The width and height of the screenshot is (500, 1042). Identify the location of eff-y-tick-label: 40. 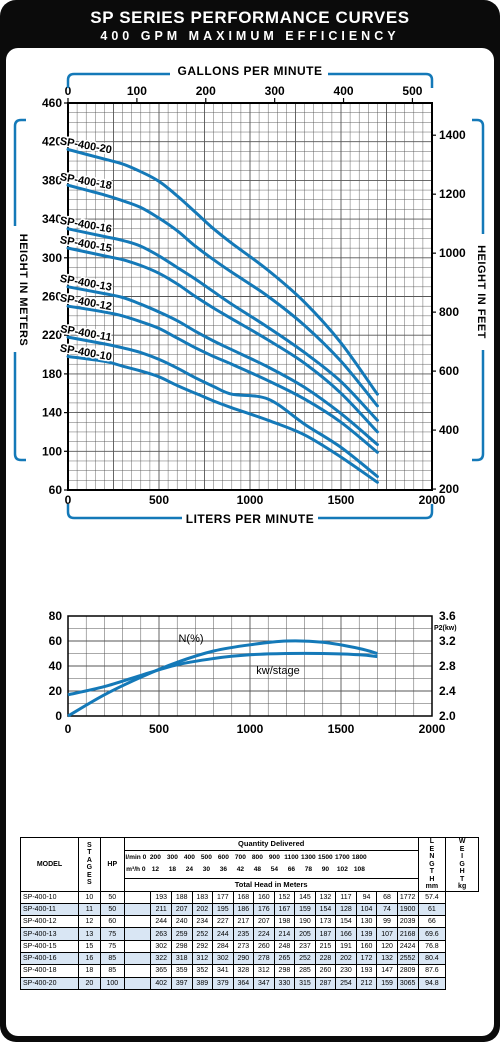
(56, 666).